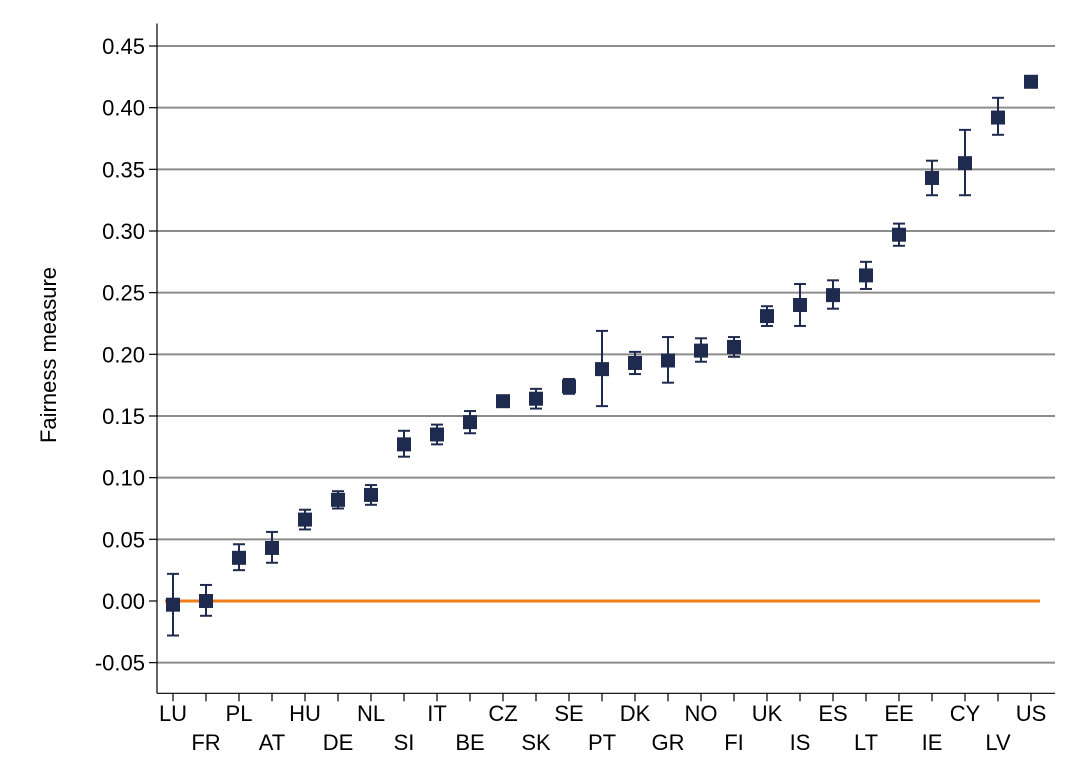  I want to click on y-tick-label: 0.30, so click(123, 231).